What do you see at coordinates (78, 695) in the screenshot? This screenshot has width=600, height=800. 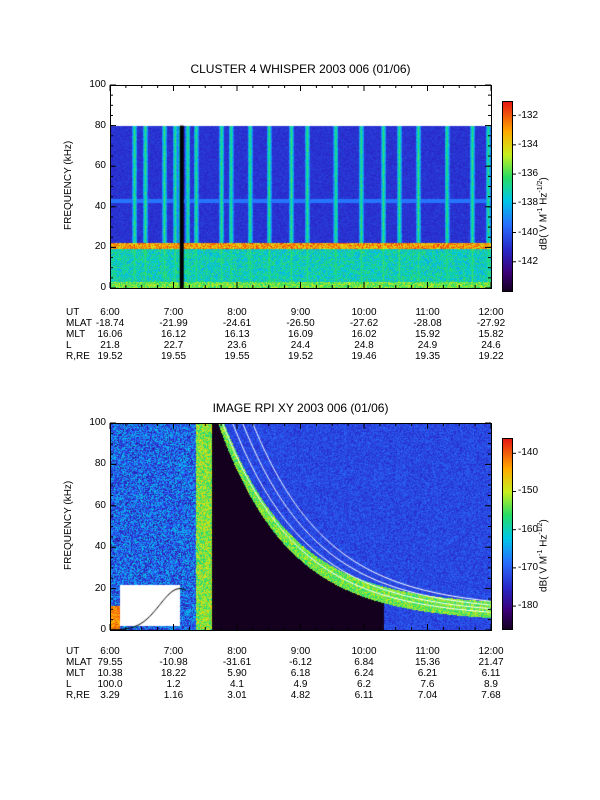 I see `panel2-eph-name: R,RE` at bounding box center [78, 695].